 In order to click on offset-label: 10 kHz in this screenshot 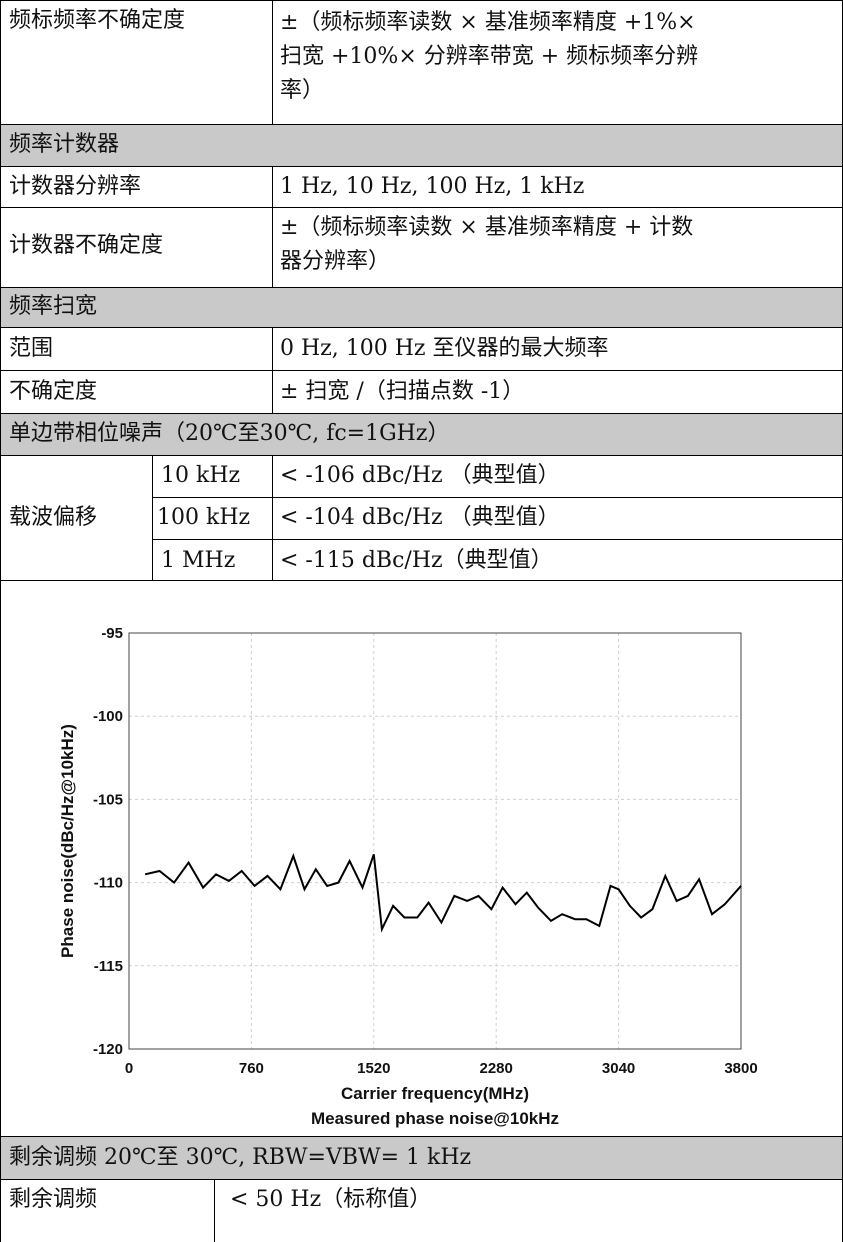, I will do `click(201, 475)`.